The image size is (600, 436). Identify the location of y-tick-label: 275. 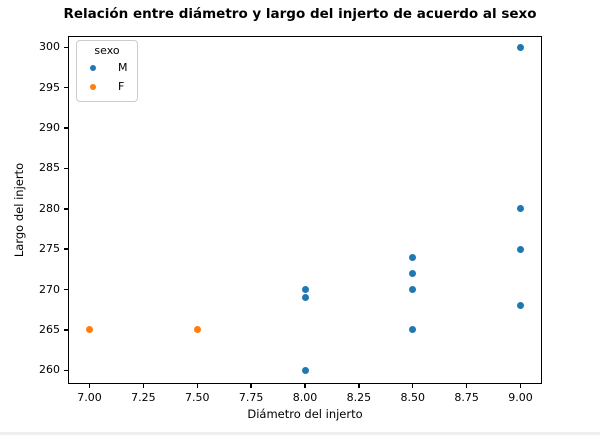
(49, 249).